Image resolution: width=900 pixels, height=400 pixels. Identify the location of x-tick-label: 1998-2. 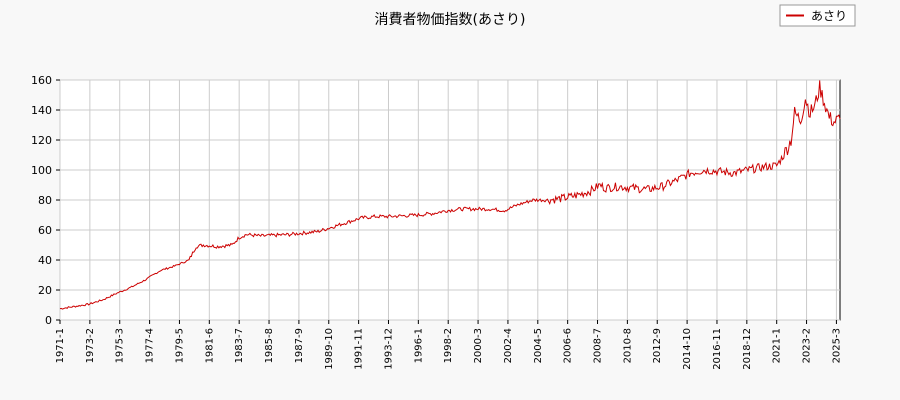
(448, 345).